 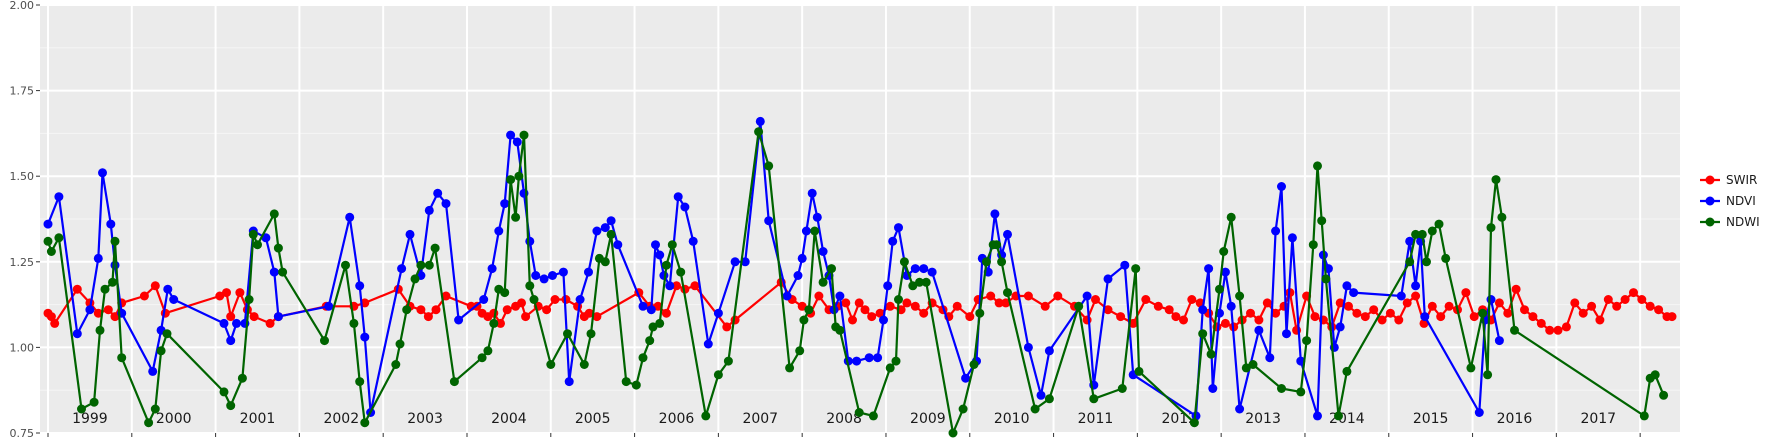 What do you see at coordinates (90, 419) in the screenshot?
I see `year-label: 1999` at bounding box center [90, 419].